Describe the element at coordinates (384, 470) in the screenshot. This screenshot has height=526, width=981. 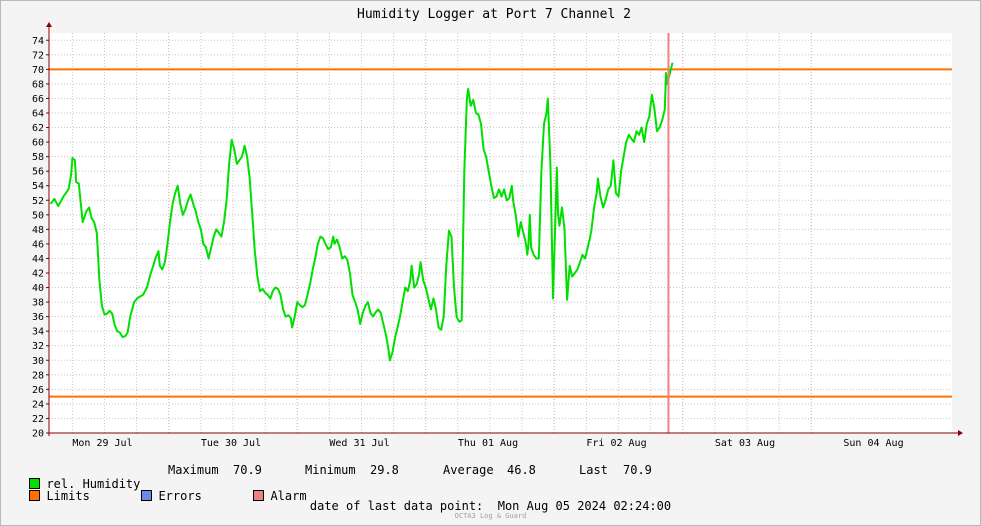
I see `legend-minimum-value: 29.8` at that location.